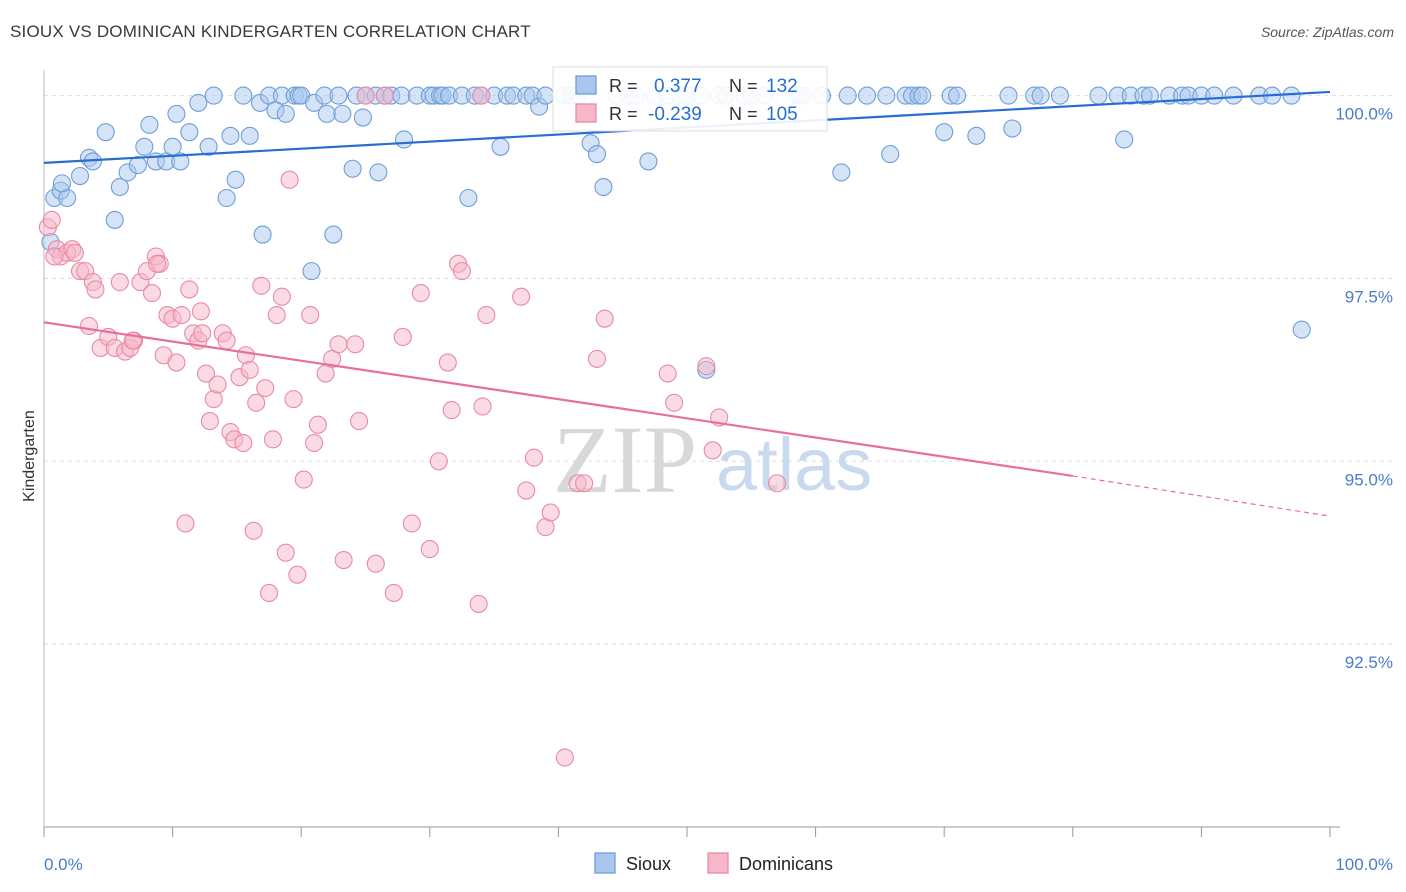  What do you see at coordinates (623, 86) in the screenshot?
I see `sioux-r-label: R =` at bounding box center [623, 86].